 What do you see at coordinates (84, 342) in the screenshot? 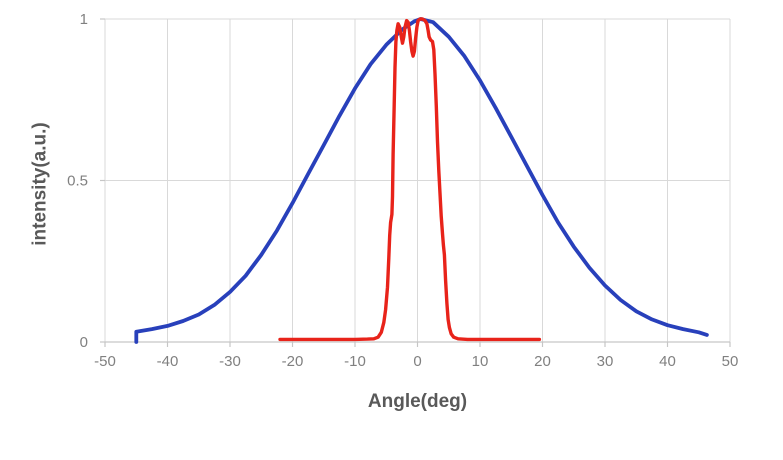
I see `y-tick-label: 0` at bounding box center [84, 342].